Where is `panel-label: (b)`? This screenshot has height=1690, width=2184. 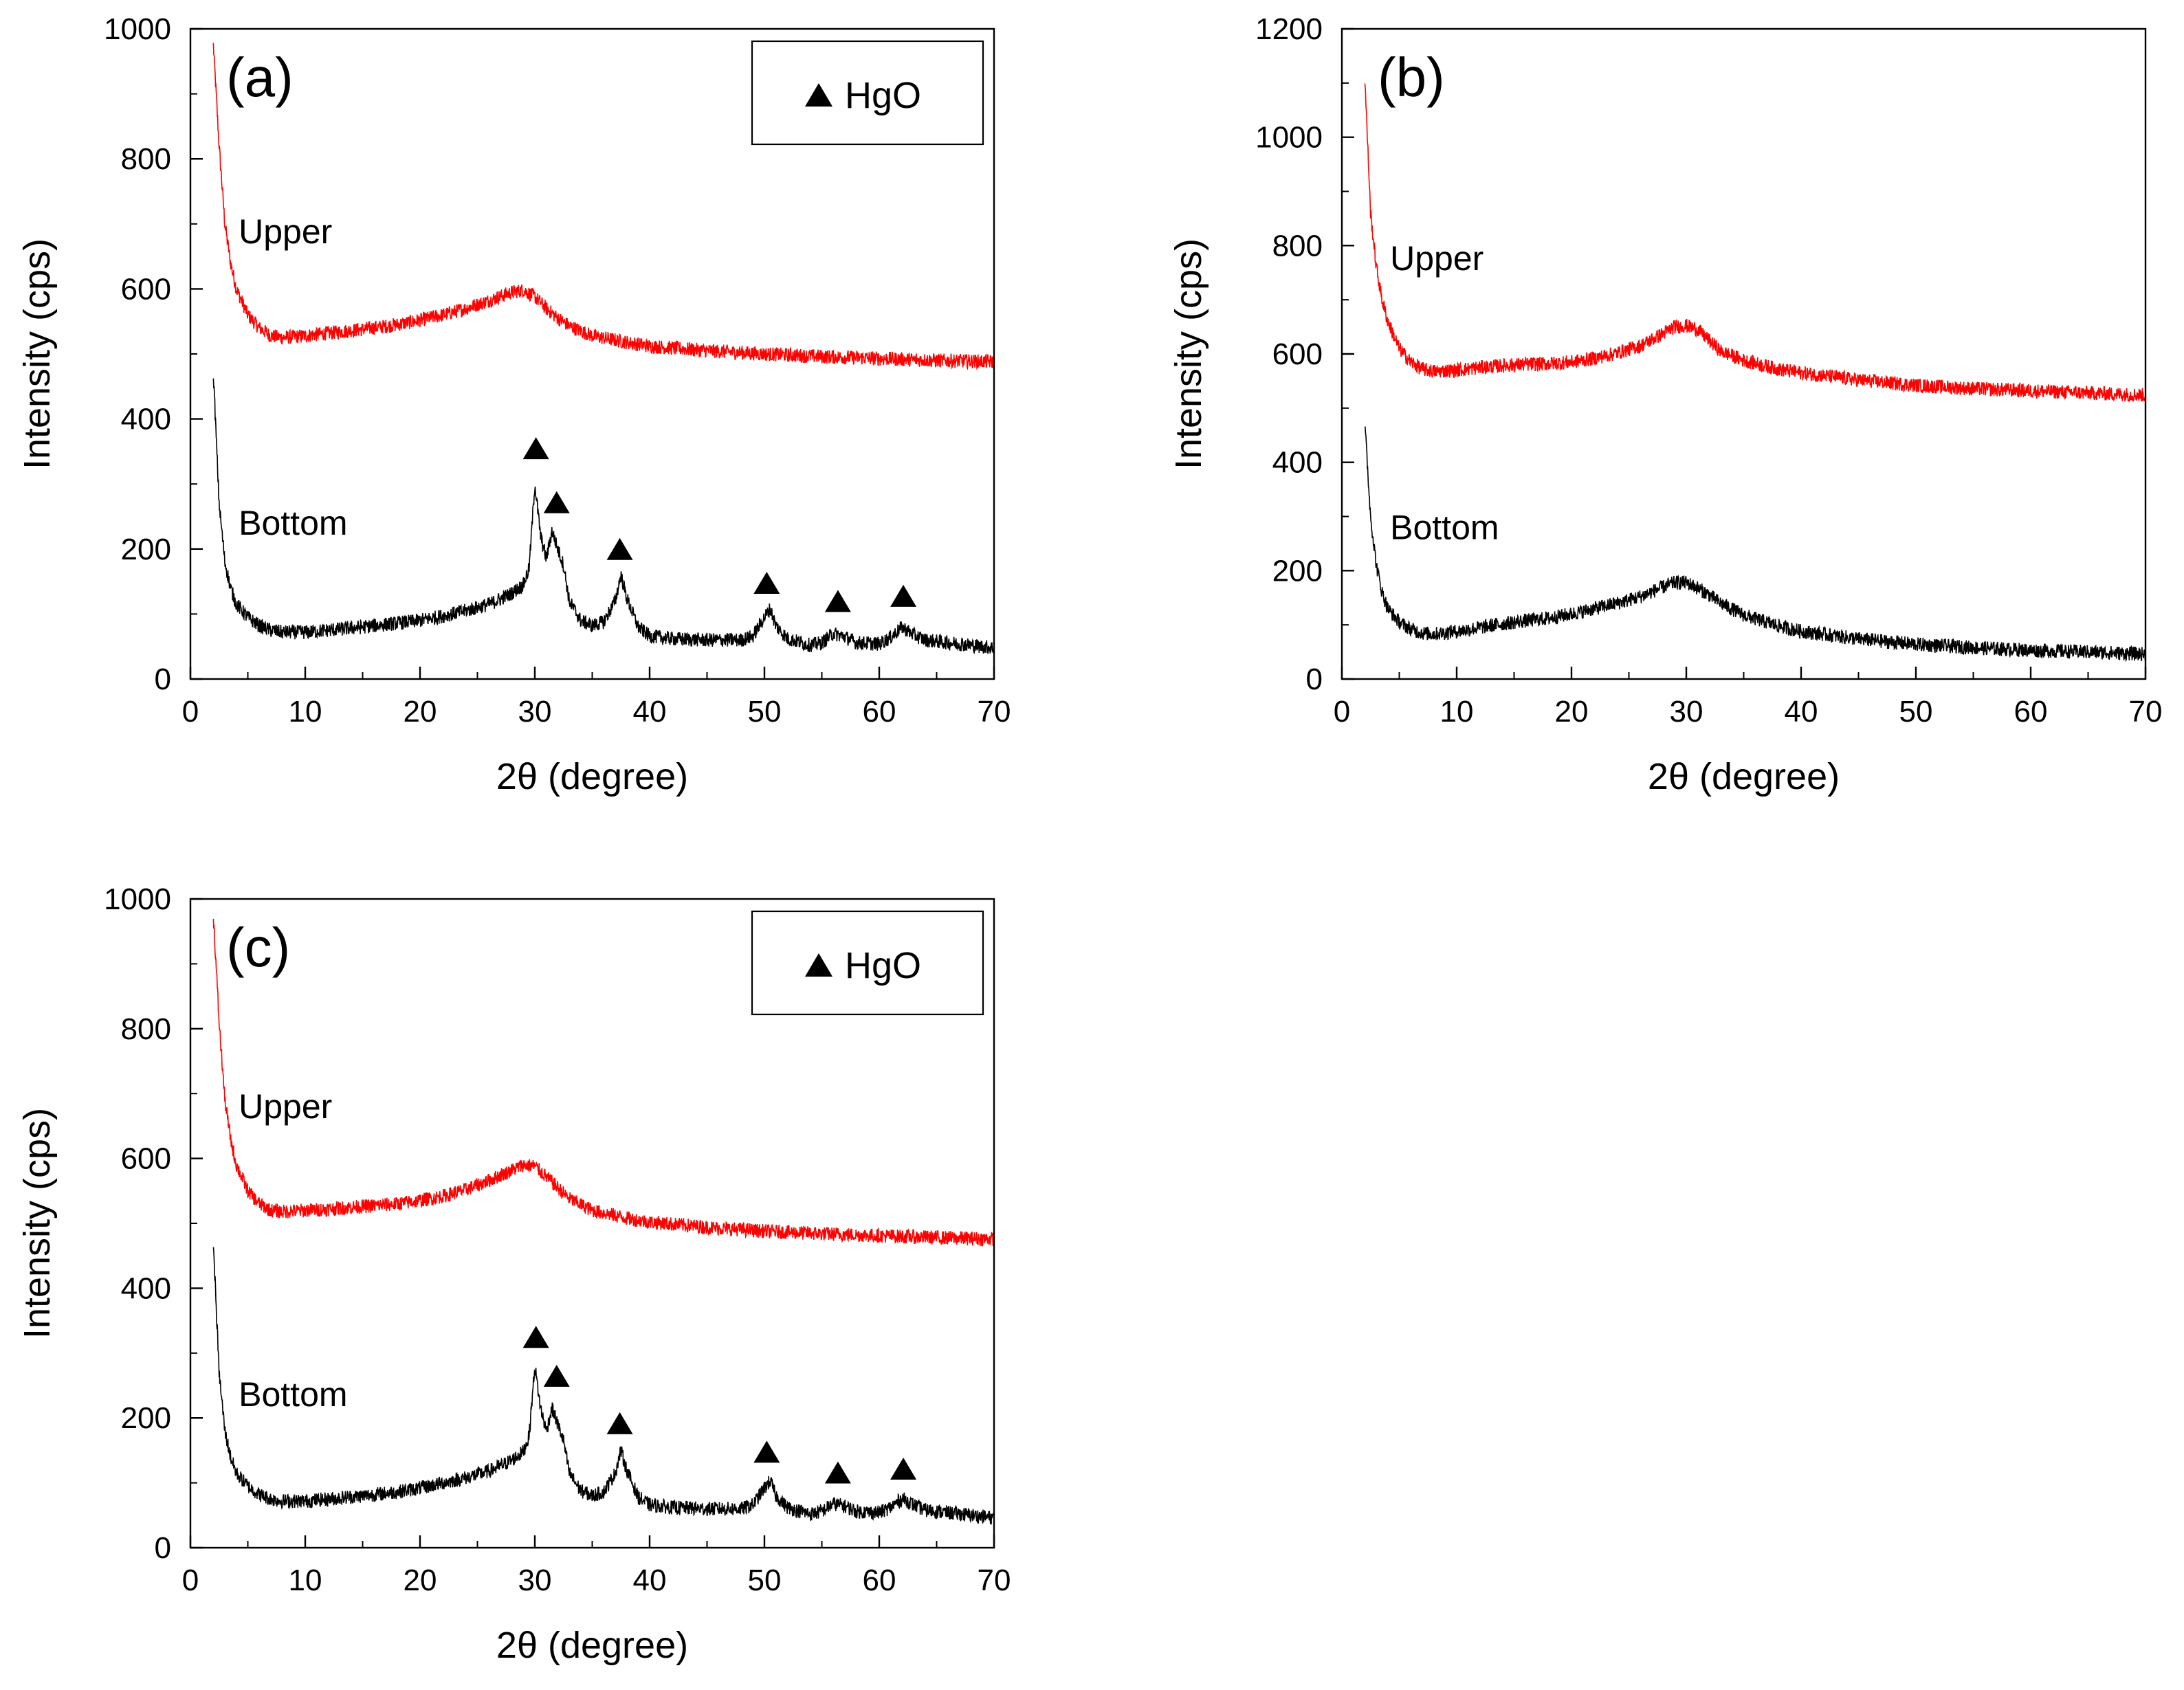 panel-label: (b) is located at coordinates (1411, 77).